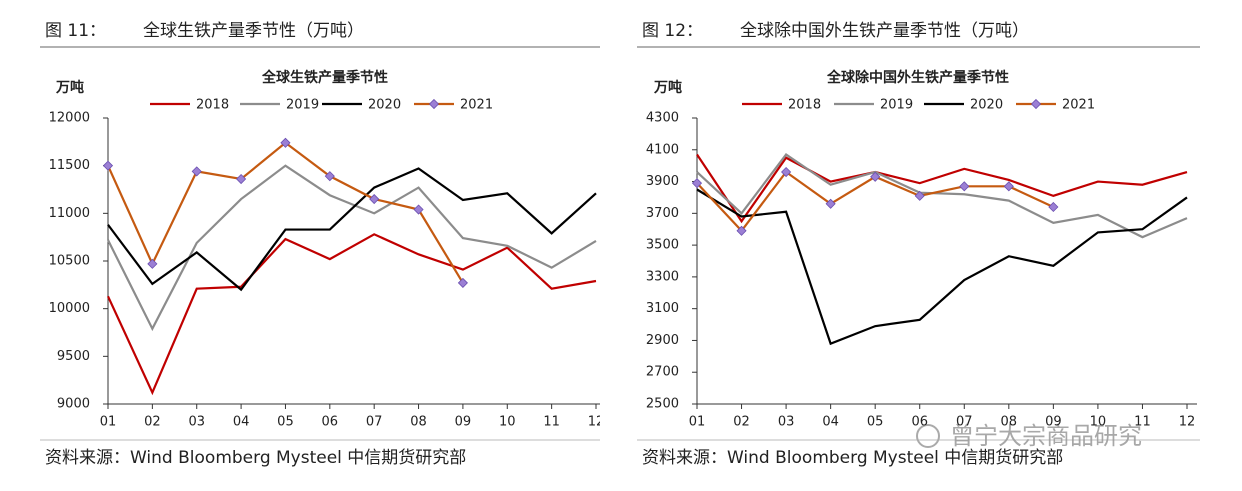 This screenshot has width=1242, height=491. What do you see at coordinates (69, 261) in the screenshot?
I see `y-tick-label: 10500` at bounding box center [69, 261].